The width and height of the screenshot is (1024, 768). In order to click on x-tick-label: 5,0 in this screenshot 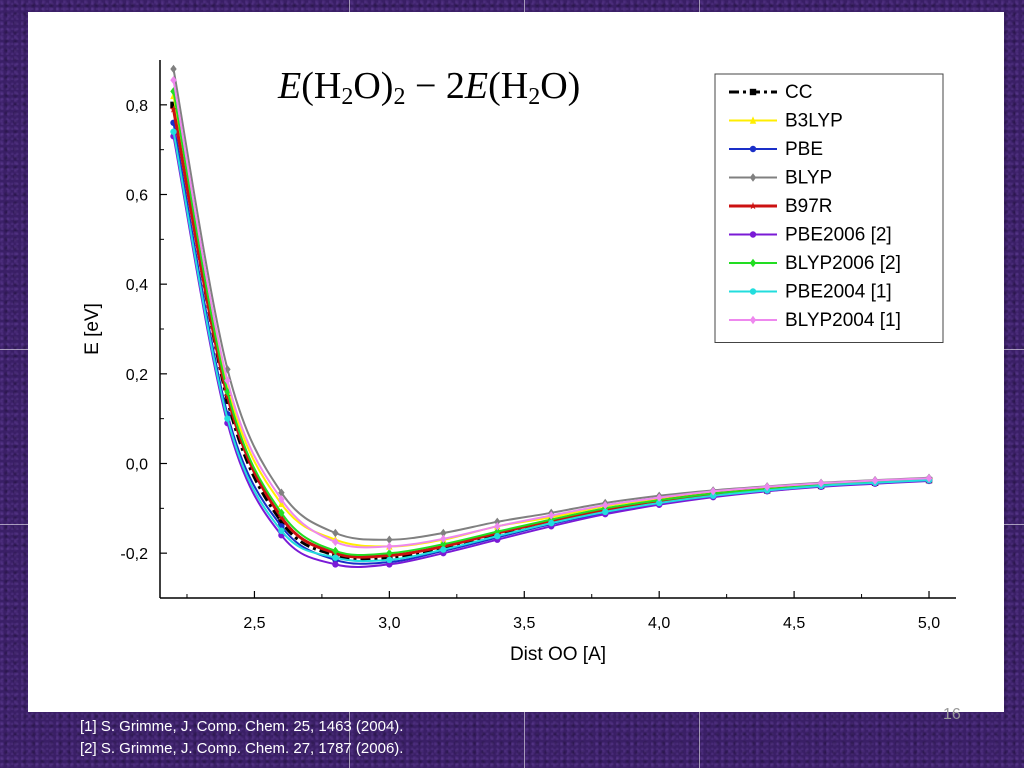, I will do `click(929, 623)`.